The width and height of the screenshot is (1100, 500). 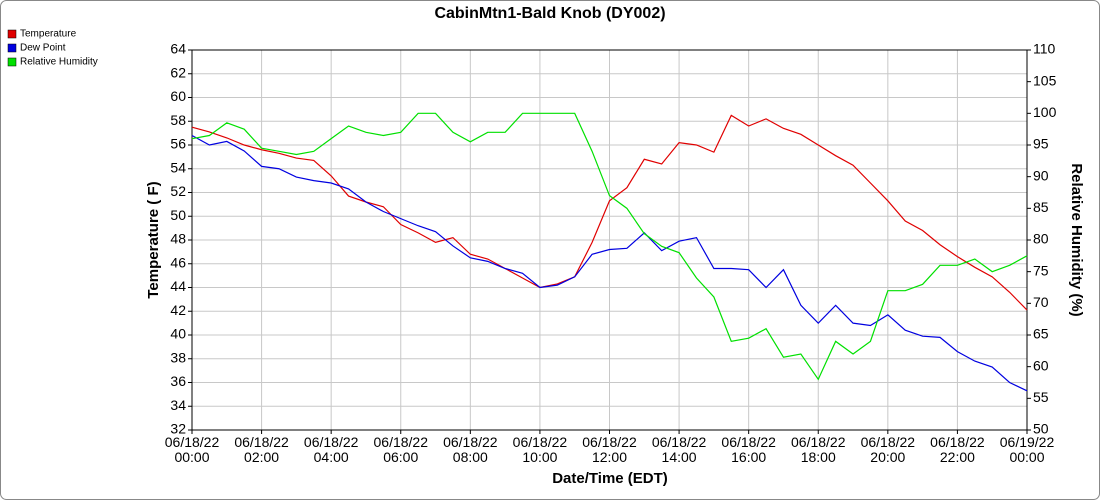 What do you see at coordinates (1041, 302) in the screenshot?
I see `y2-tick-label: 70` at bounding box center [1041, 302].